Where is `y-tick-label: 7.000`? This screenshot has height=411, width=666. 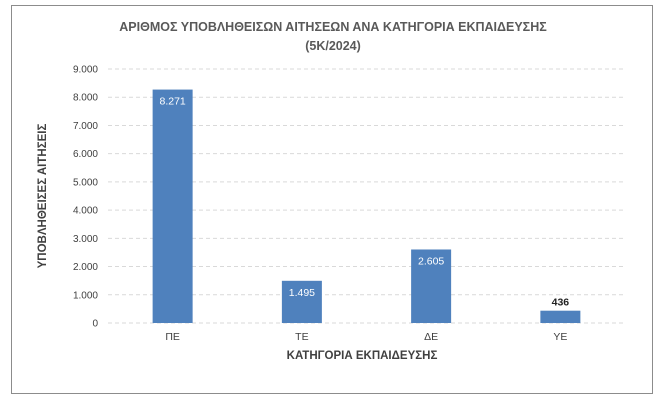 y-tick-label: 7.000 is located at coordinates (85, 126).